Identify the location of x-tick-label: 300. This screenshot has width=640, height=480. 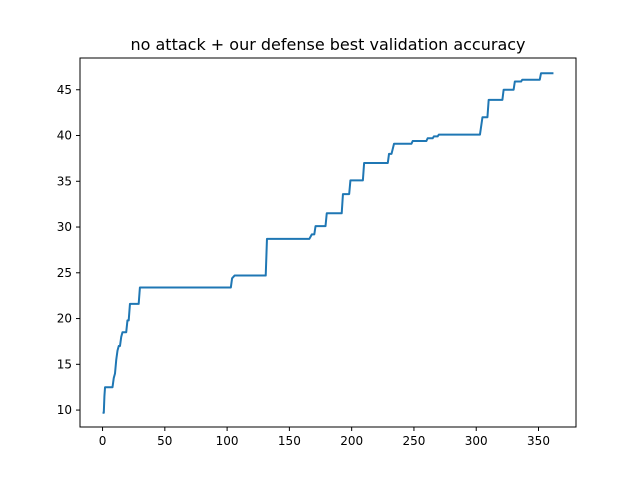
(476, 441).